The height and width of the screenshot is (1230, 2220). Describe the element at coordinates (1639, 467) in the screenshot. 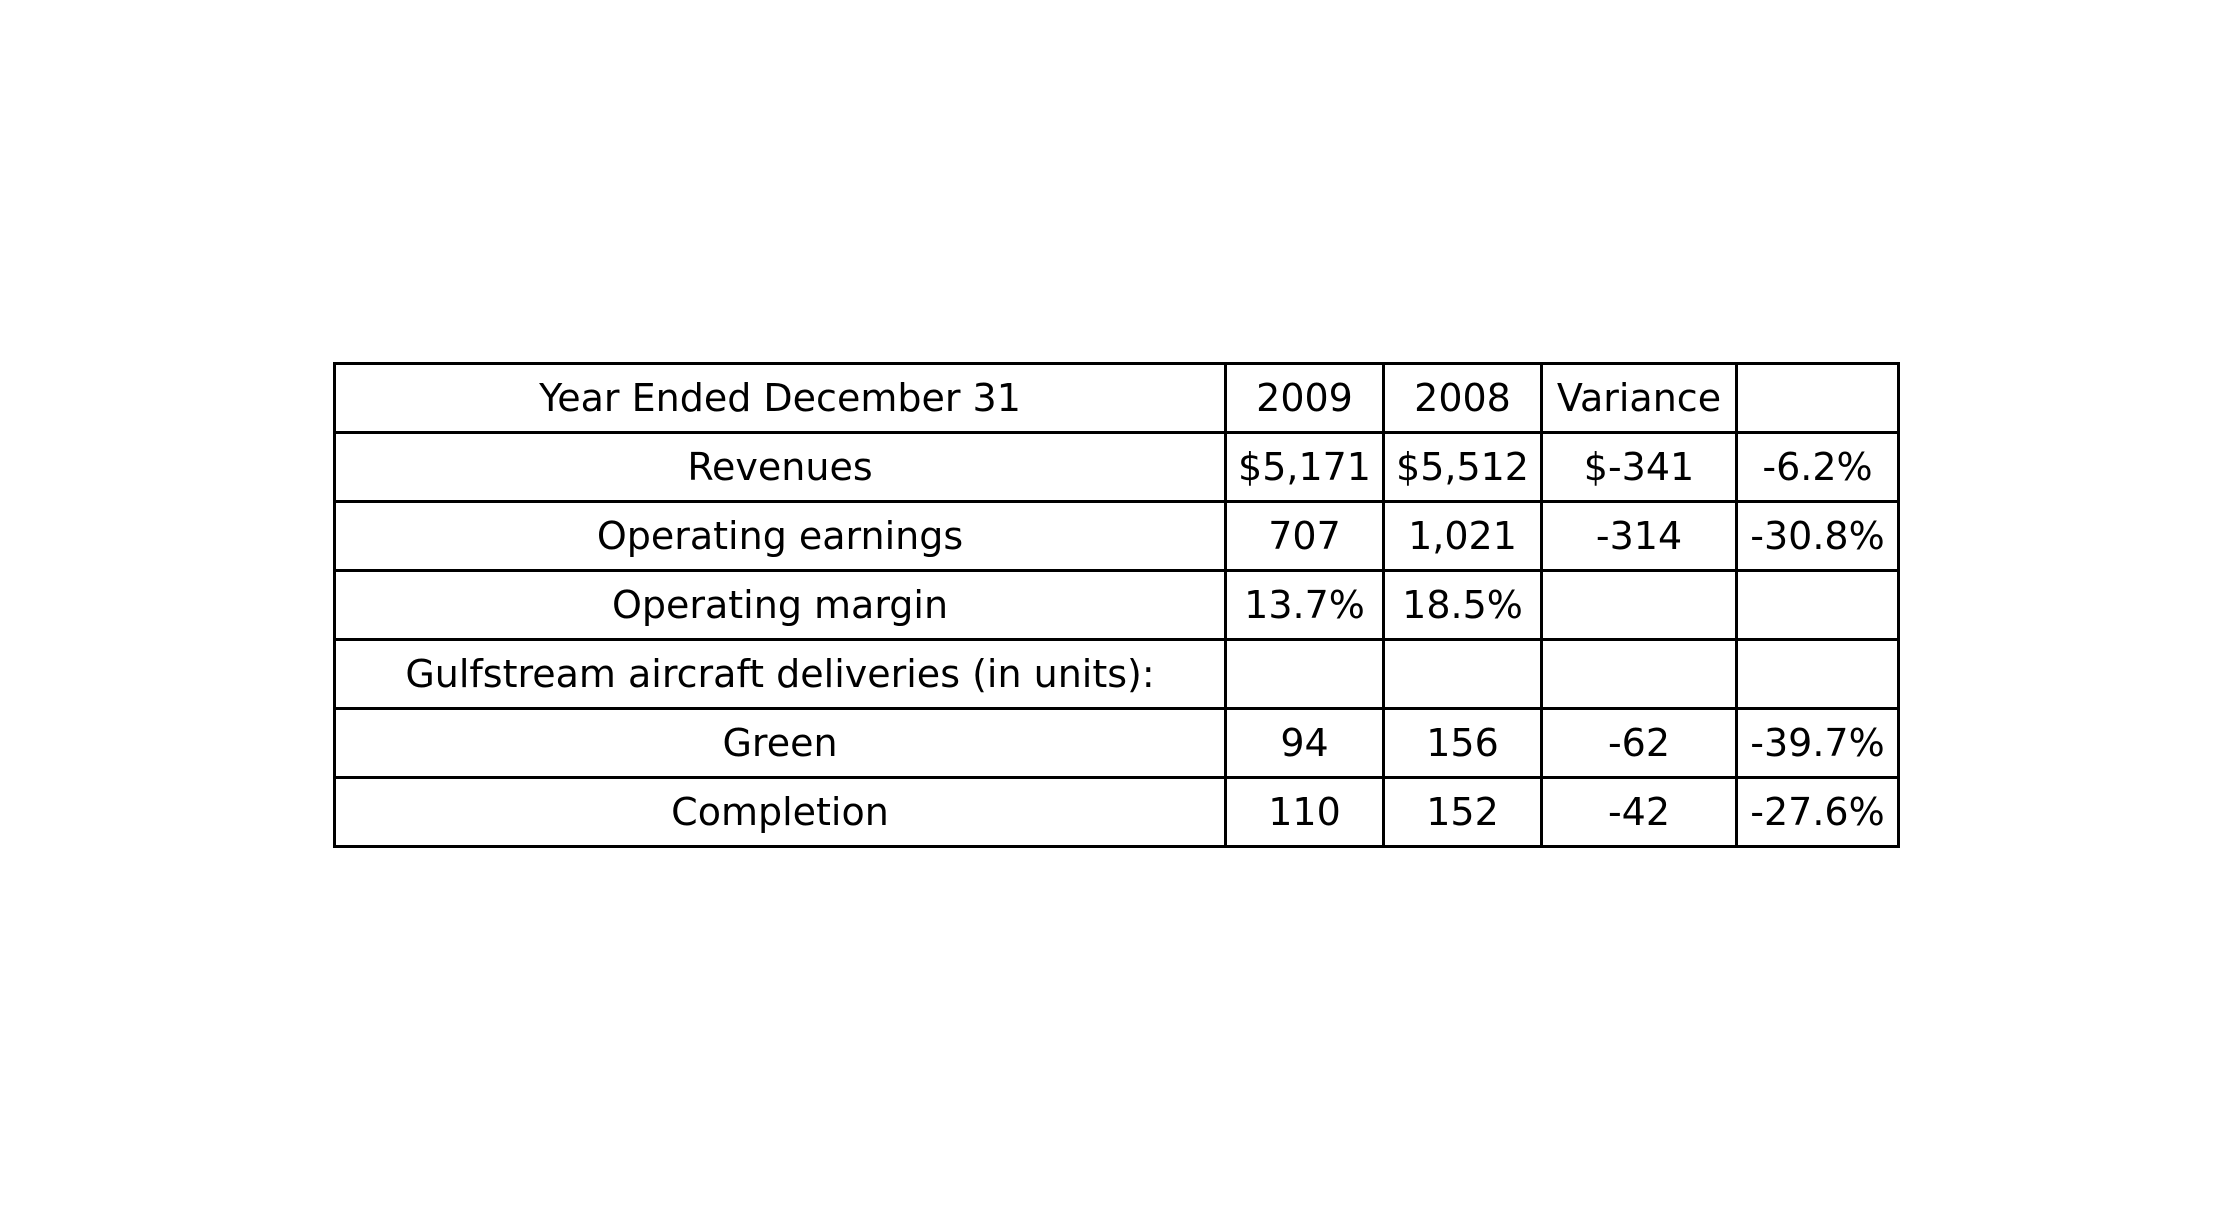

I see `cell-variance: $-341` at that location.